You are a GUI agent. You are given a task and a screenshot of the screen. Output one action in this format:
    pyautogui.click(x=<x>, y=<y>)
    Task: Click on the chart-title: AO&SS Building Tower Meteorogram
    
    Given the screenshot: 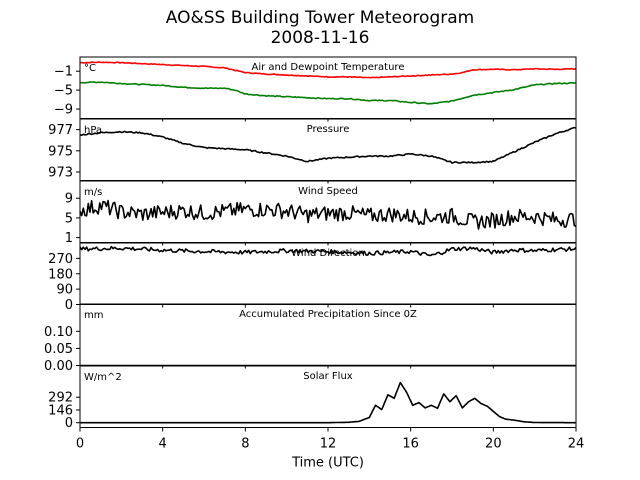 What is the action you would take?
    pyautogui.click(x=320, y=18)
    